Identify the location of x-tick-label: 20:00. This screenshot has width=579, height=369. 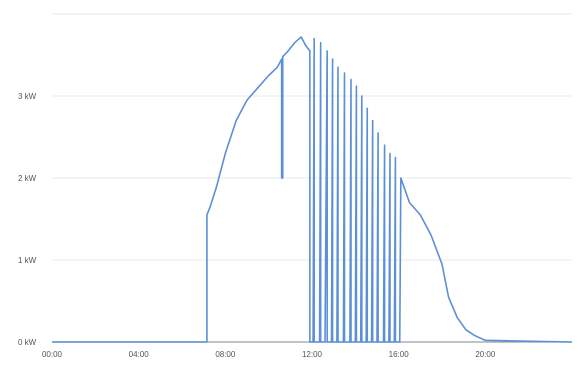
(485, 354).